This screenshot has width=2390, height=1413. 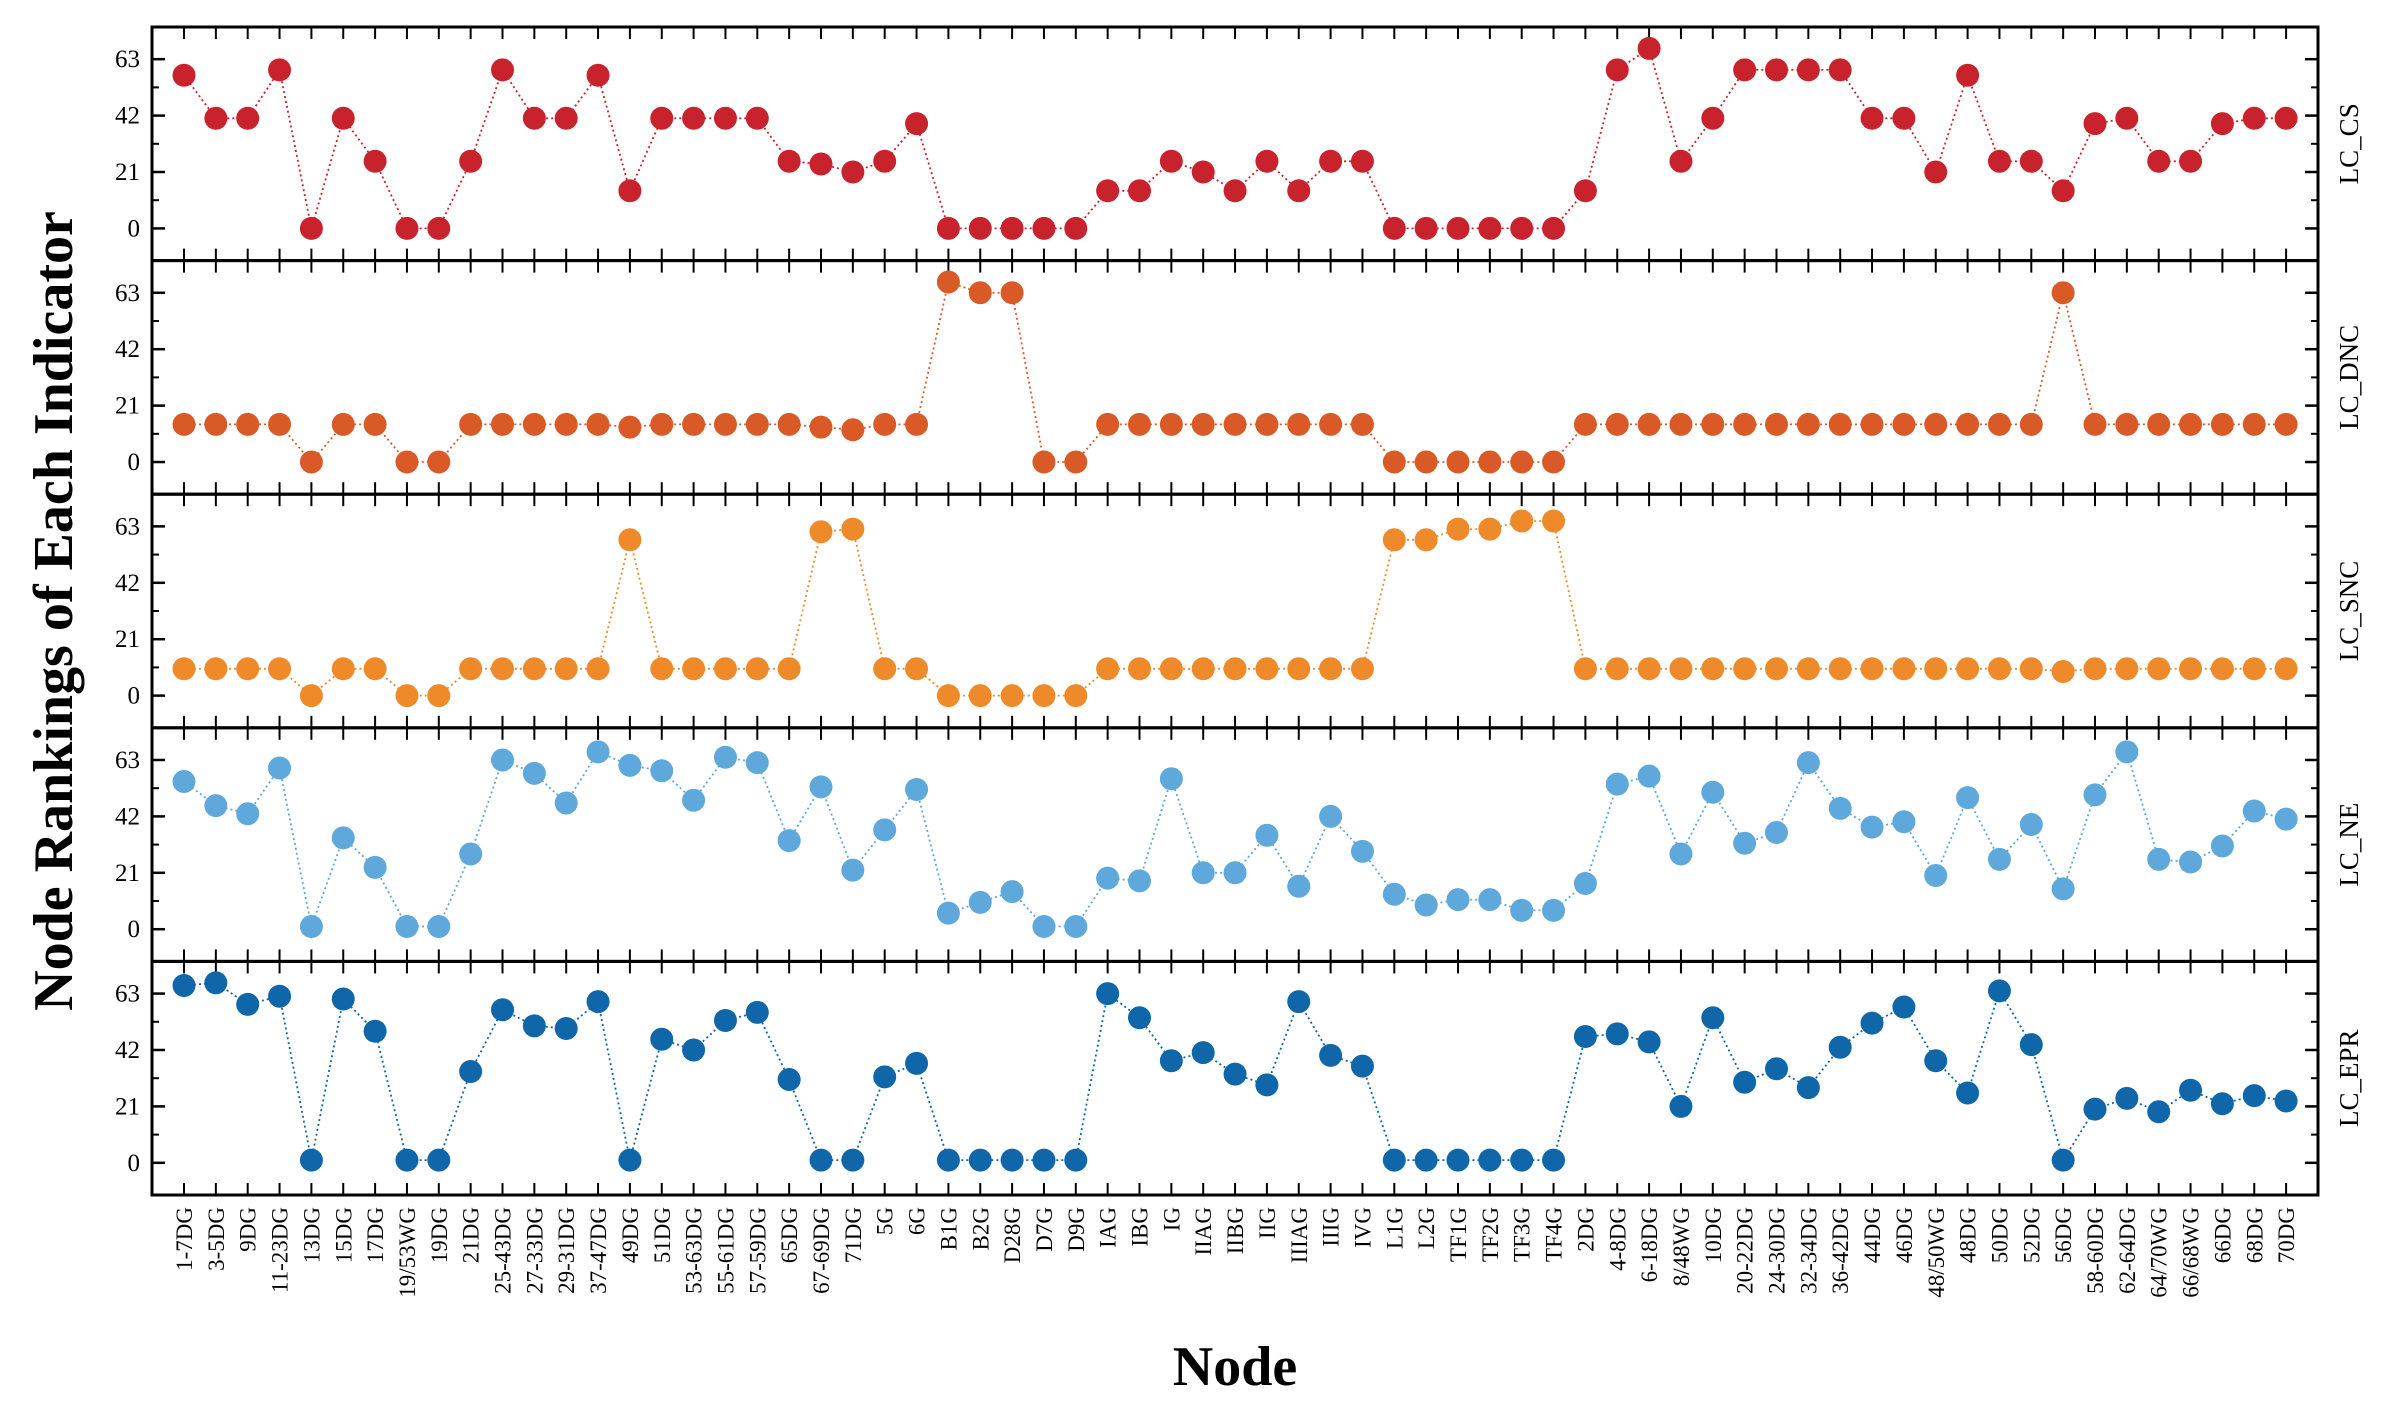 I want to click on x-tick-label: 37-47DG, so click(x=598, y=1250).